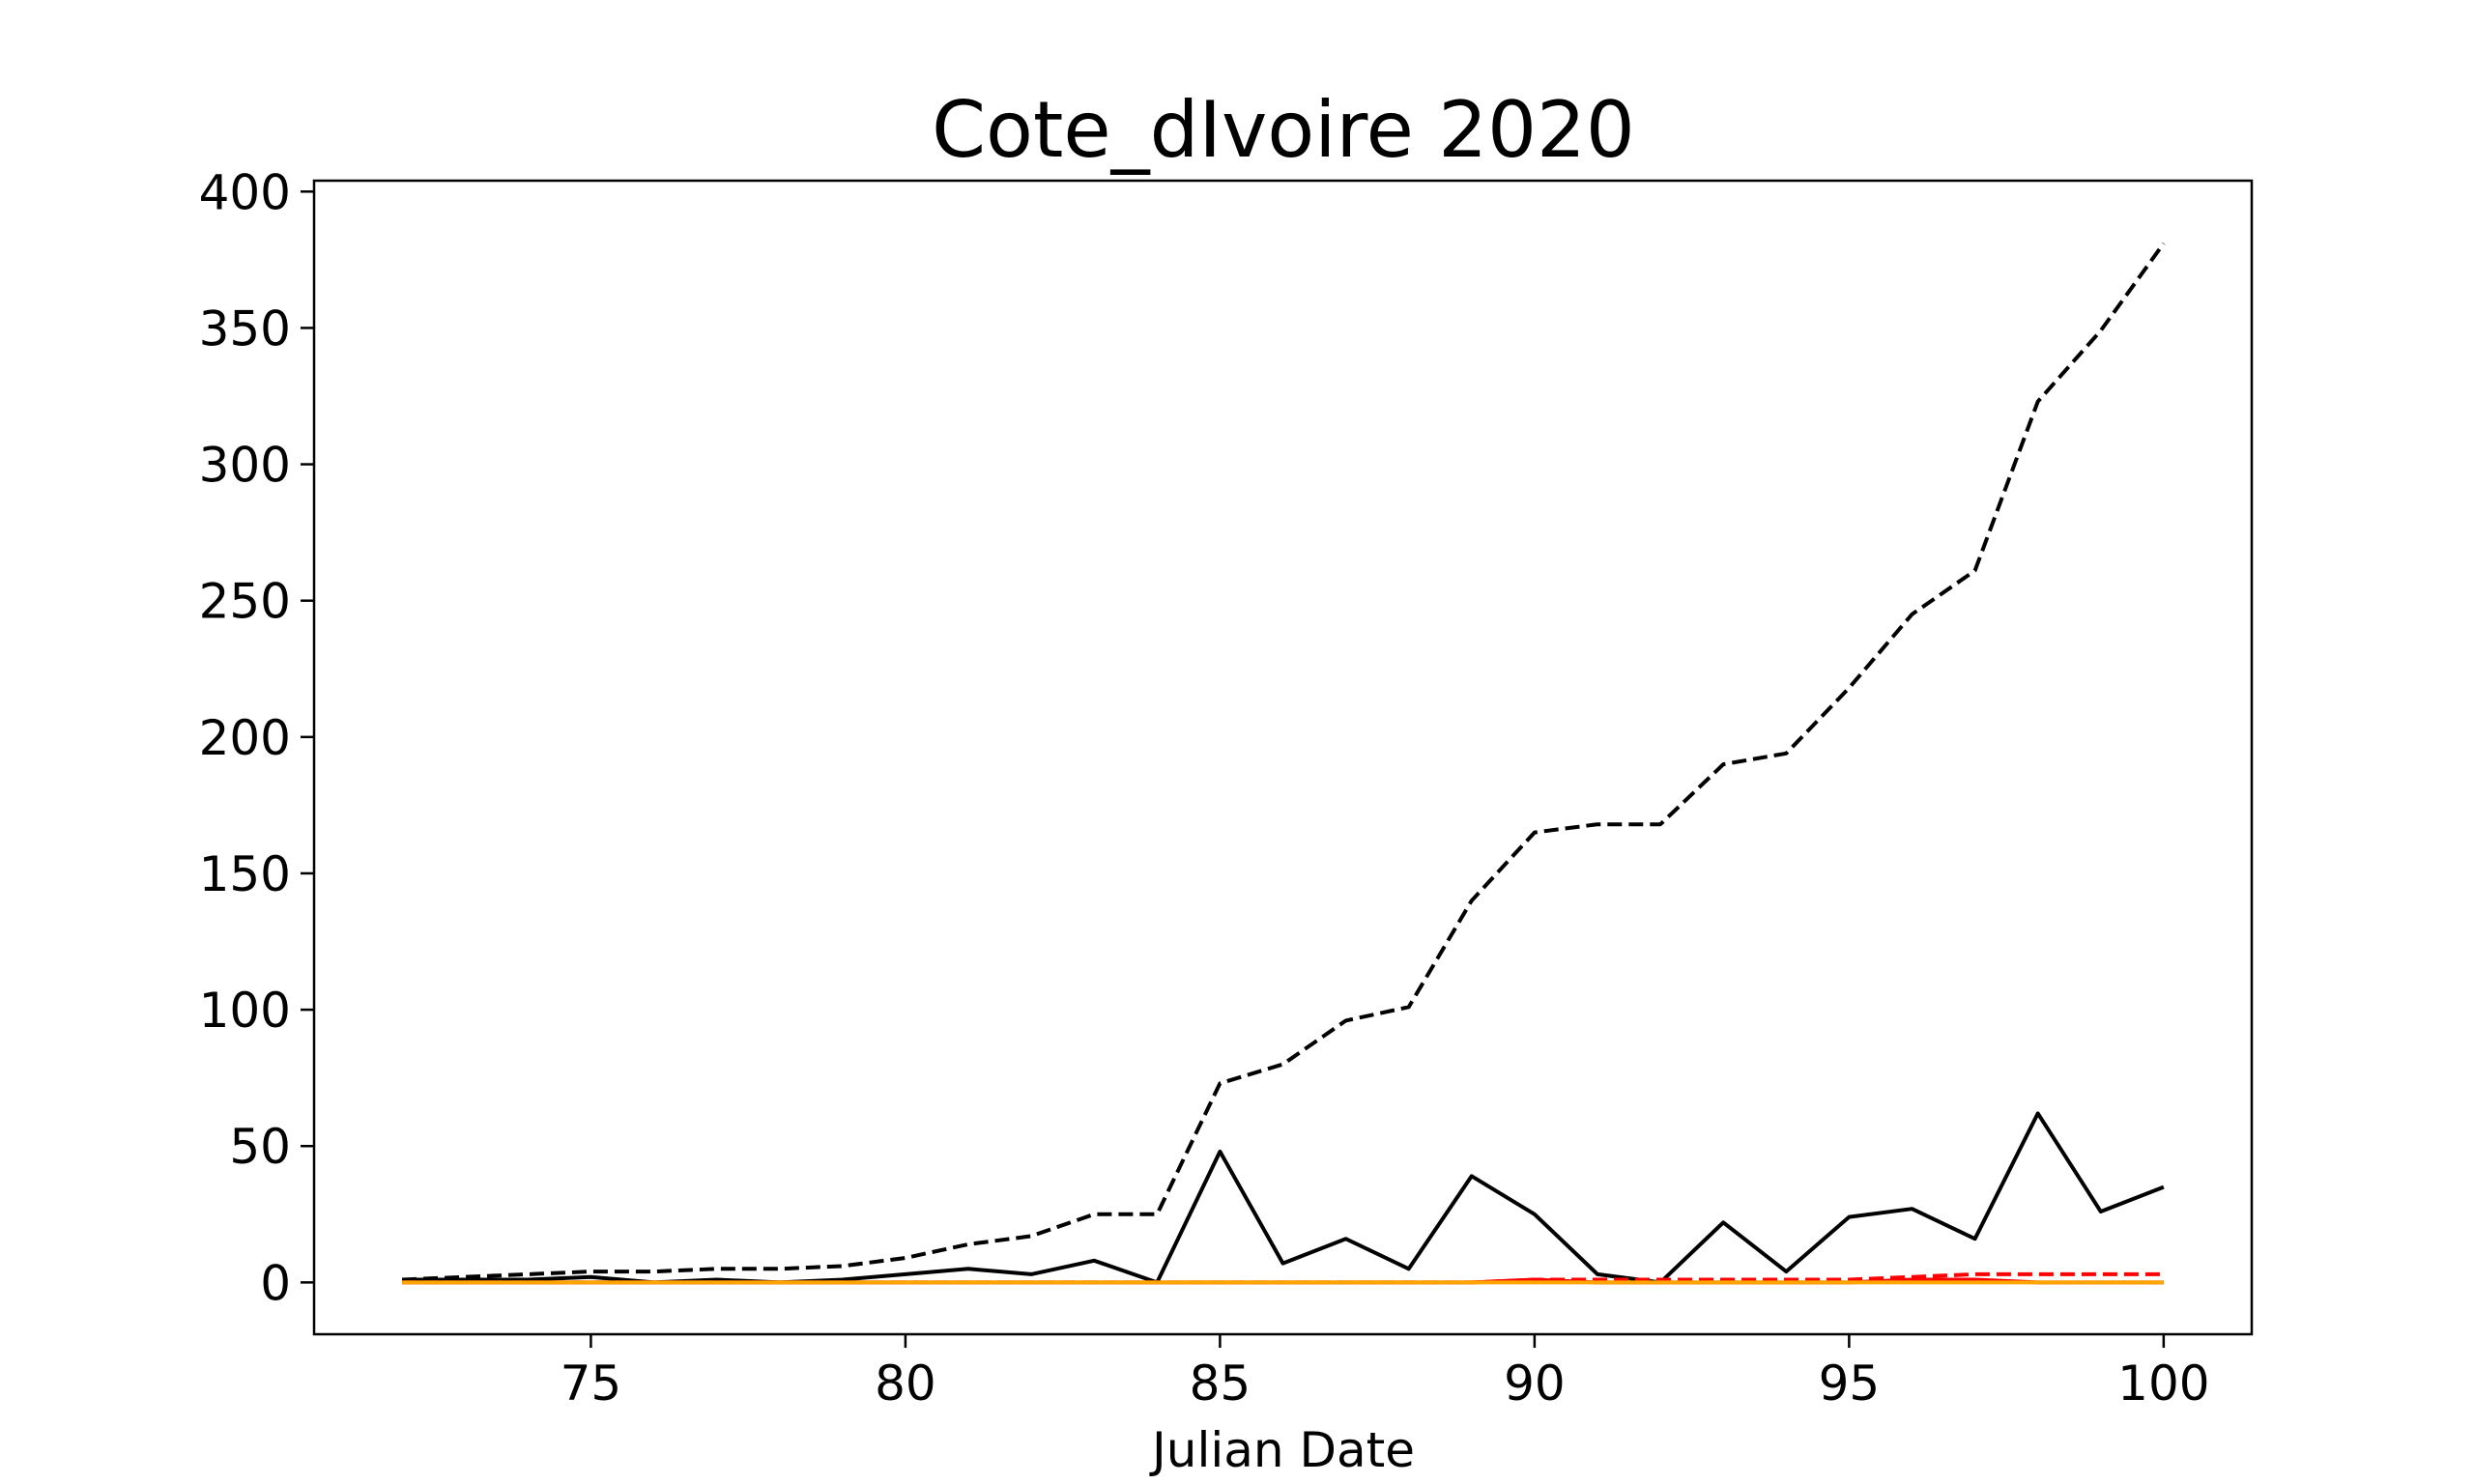 Image resolution: width=2474 pixels, height=1484 pixels. Describe the element at coordinates (275, 1283) in the screenshot. I see `y-tick-label: 0` at that location.